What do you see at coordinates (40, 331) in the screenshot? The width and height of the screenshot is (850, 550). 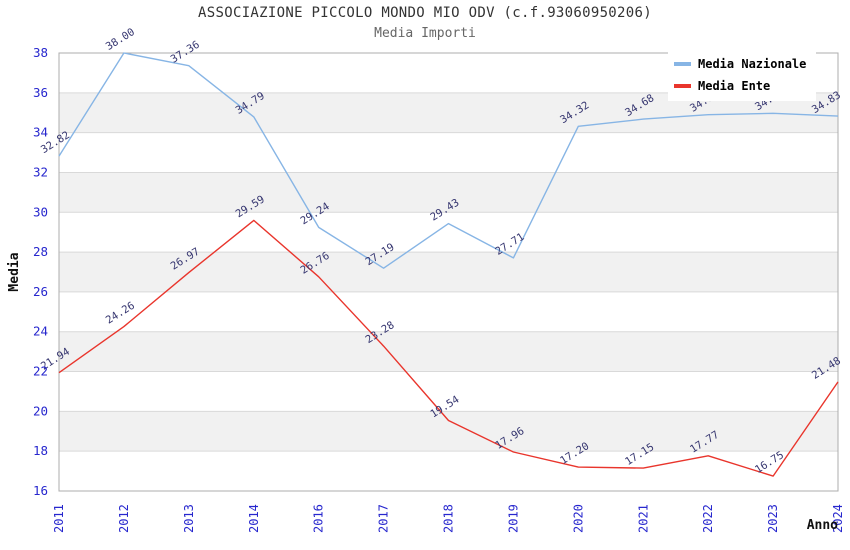 I see `y-tick-label: 24` at bounding box center [40, 331].